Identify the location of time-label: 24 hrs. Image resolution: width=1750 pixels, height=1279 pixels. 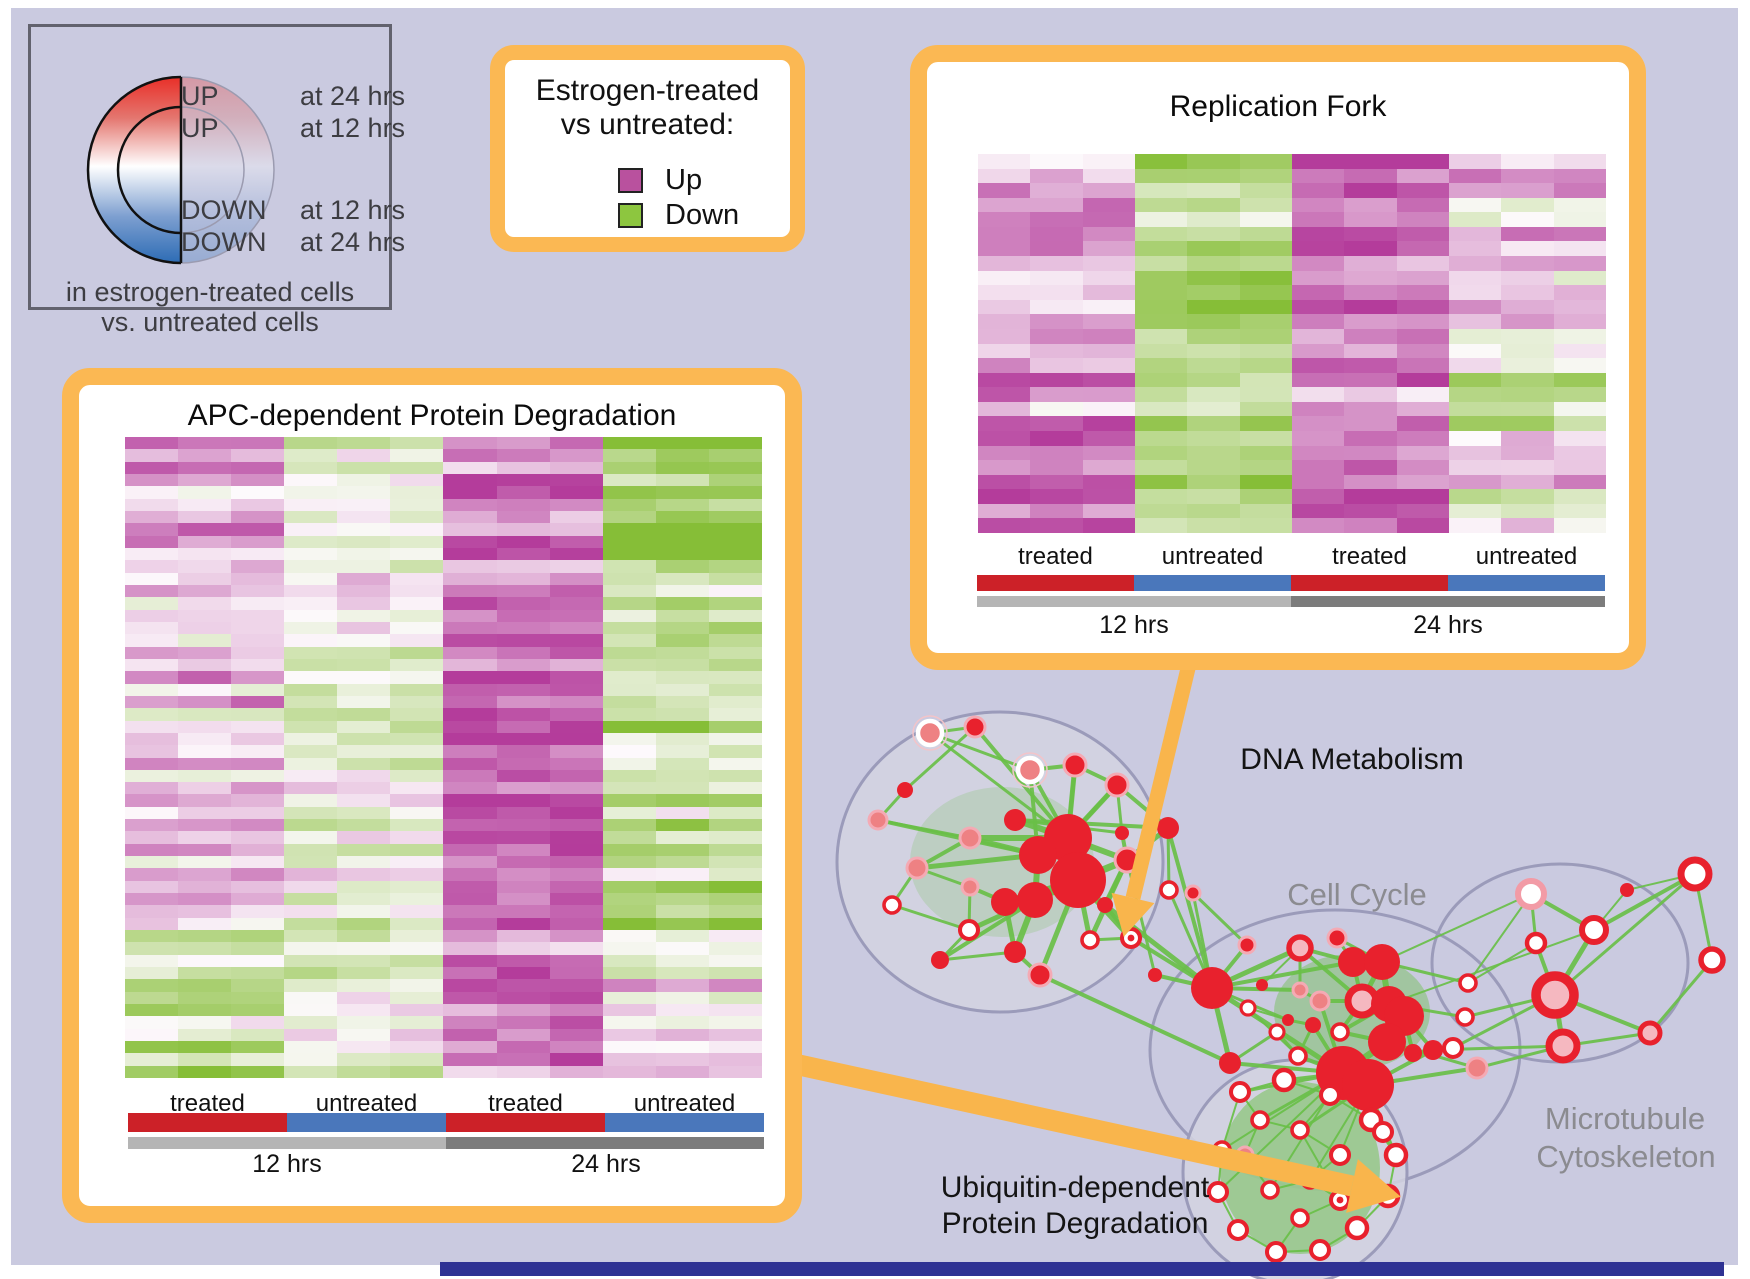
(606, 1164).